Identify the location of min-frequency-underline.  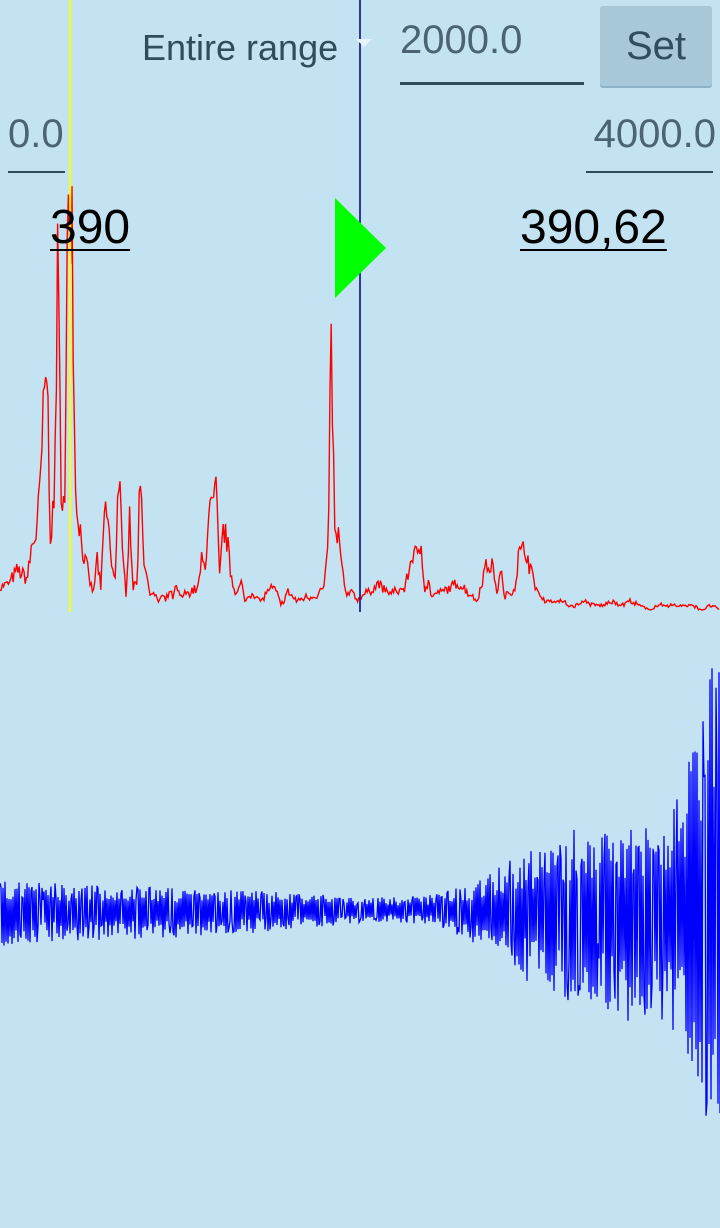
(36, 172).